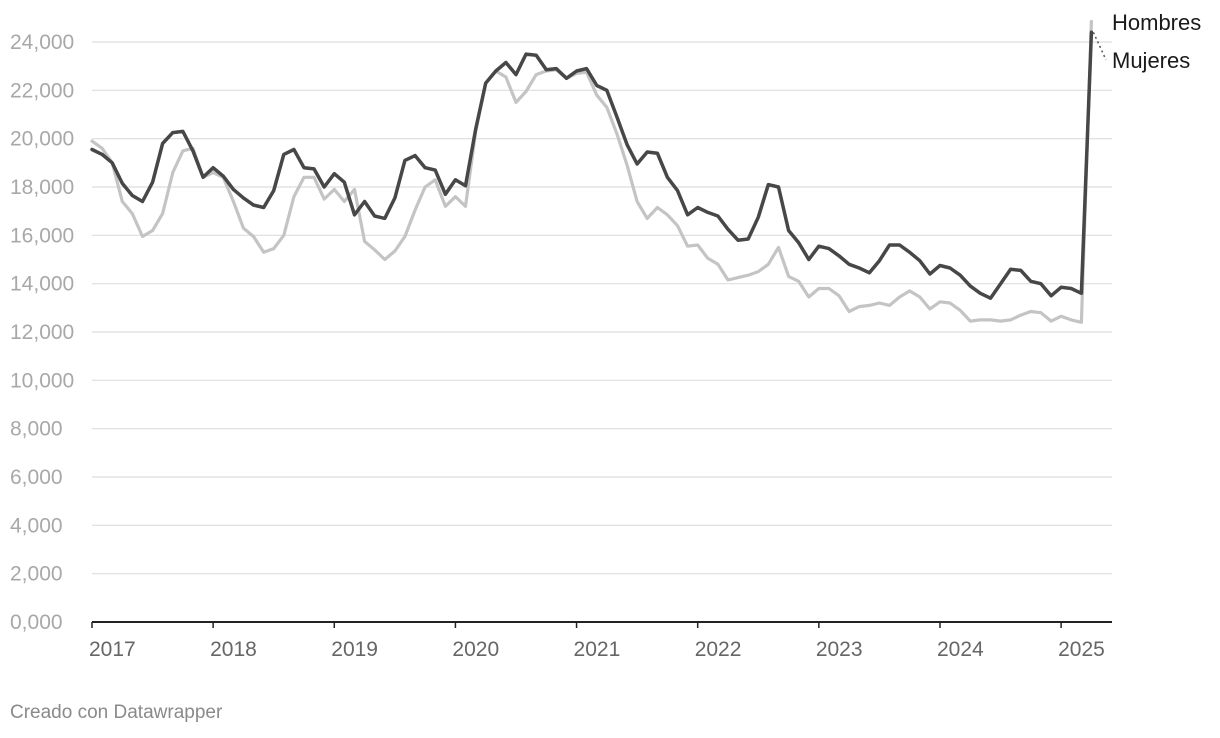 This screenshot has height=738, width=1220. Describe the element at coordinates (354, 649) in the screenshot. I see `x-tick-label: 2019` at that location.